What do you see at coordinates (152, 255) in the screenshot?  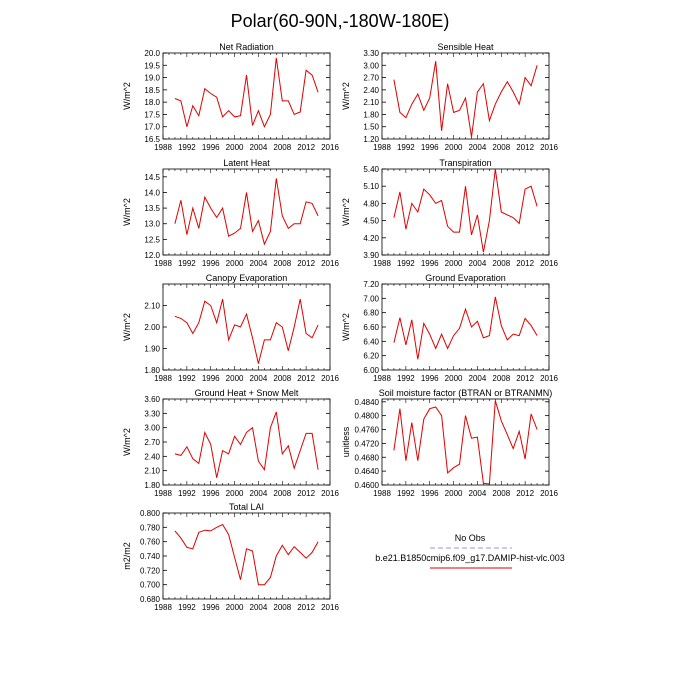 I see `y-tick-label: 12.0` at bounding box center [152, 255].